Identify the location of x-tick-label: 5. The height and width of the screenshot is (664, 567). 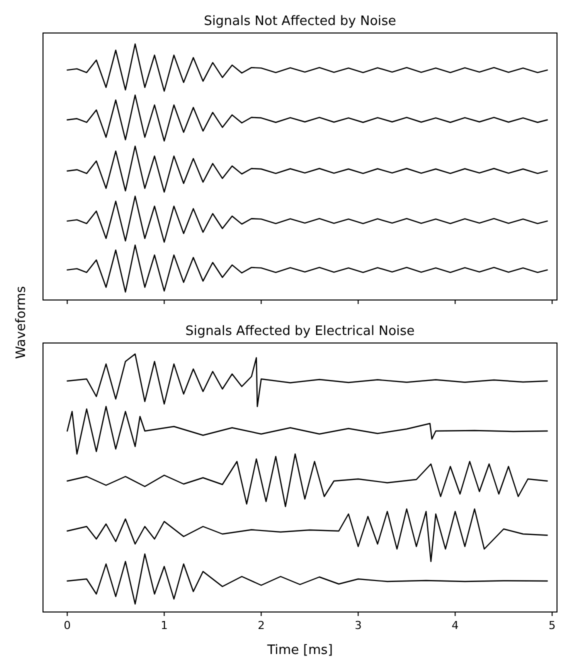
(552, 625).